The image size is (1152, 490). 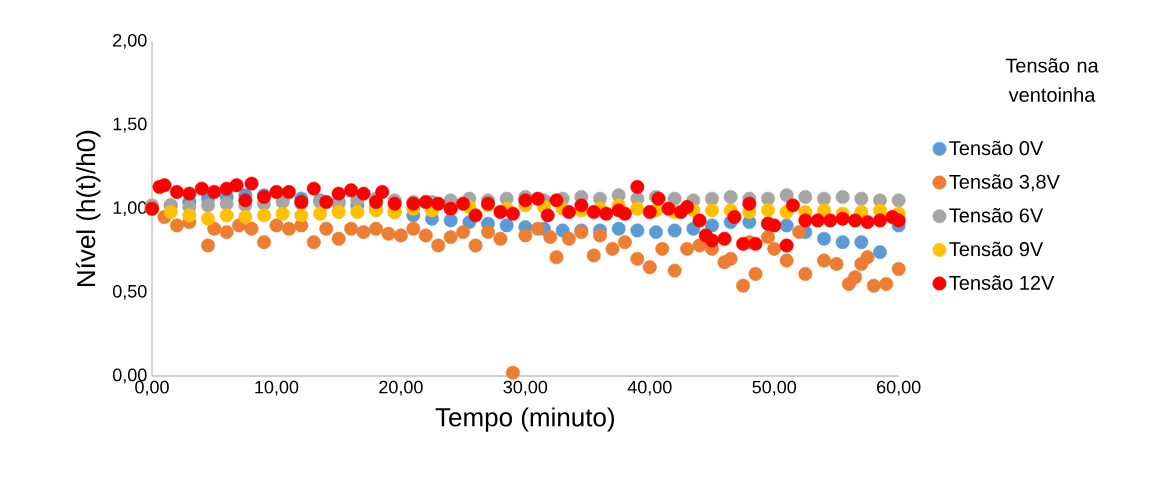 What do you see at coordinates (130, 125) in the screenshot?
I see `y-tick-label: 1,50` at bounding box center [130, 125].